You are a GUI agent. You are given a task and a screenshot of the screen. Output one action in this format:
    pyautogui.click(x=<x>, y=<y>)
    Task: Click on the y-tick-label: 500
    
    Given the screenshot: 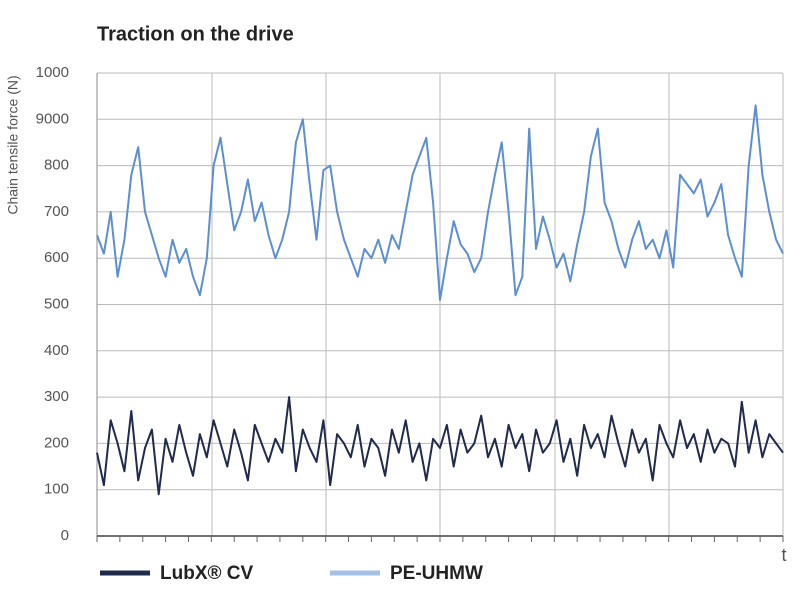 What is the action you would take?
    pyautogui.click(x=56, y=303)
    